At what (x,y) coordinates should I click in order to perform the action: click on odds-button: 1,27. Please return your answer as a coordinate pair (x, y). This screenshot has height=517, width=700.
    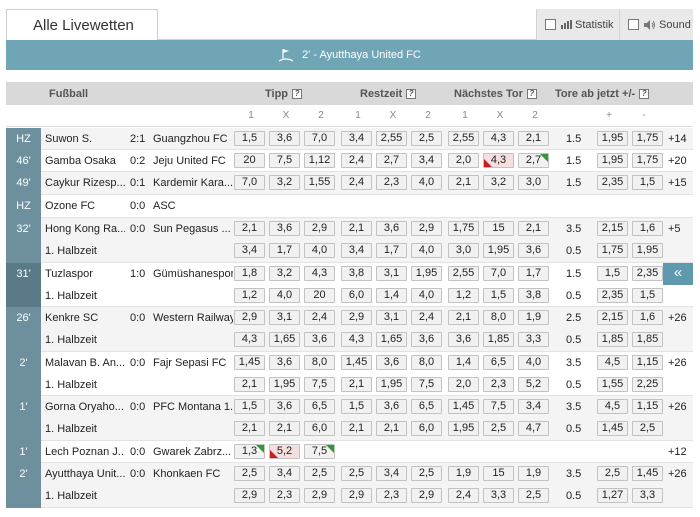
    Looking at the image, I should click on (612, 495).